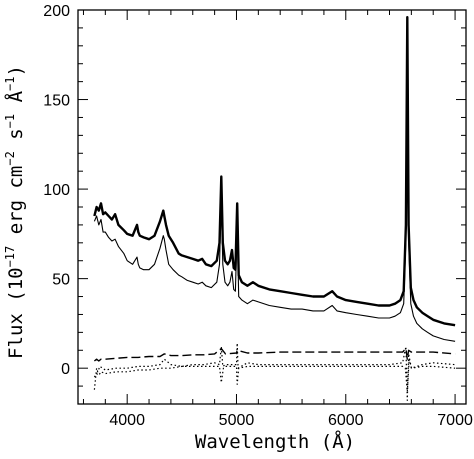 Image resolution: width=474 pixels, height=459 pixels. Describe the element at coordinates (65, 369) in the screenshot. I see `y-tick-label: 0` at that location.